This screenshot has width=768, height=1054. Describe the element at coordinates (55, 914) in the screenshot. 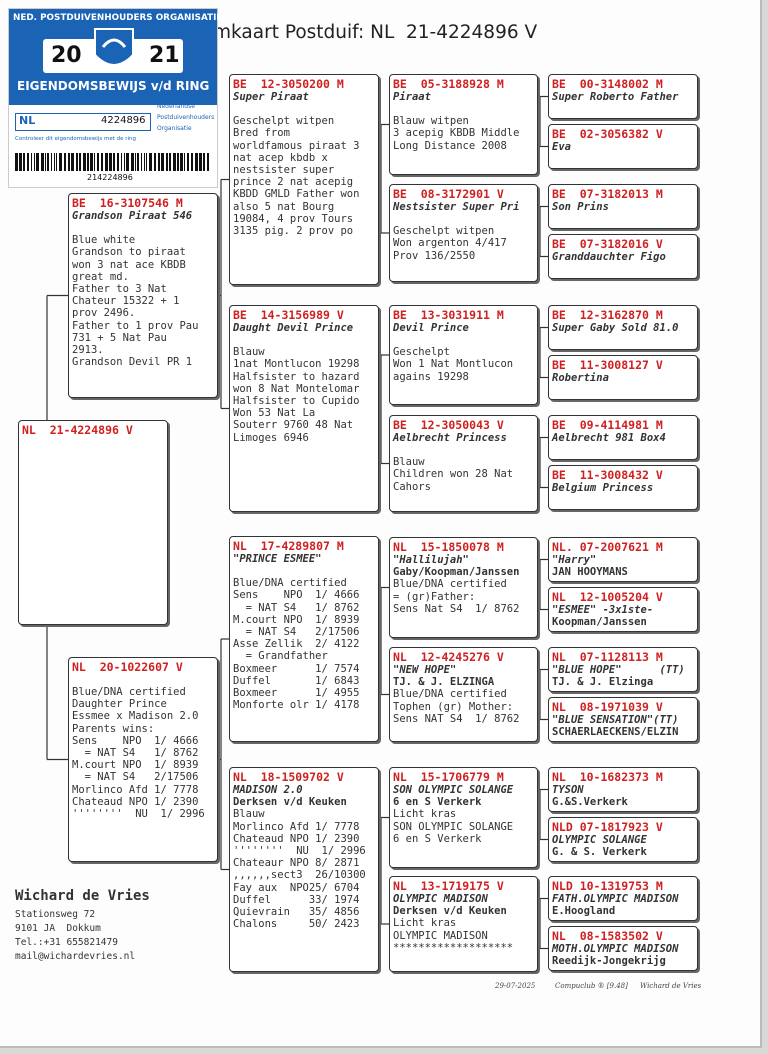

I see `owner-line: Stationsweg 72` at that location.